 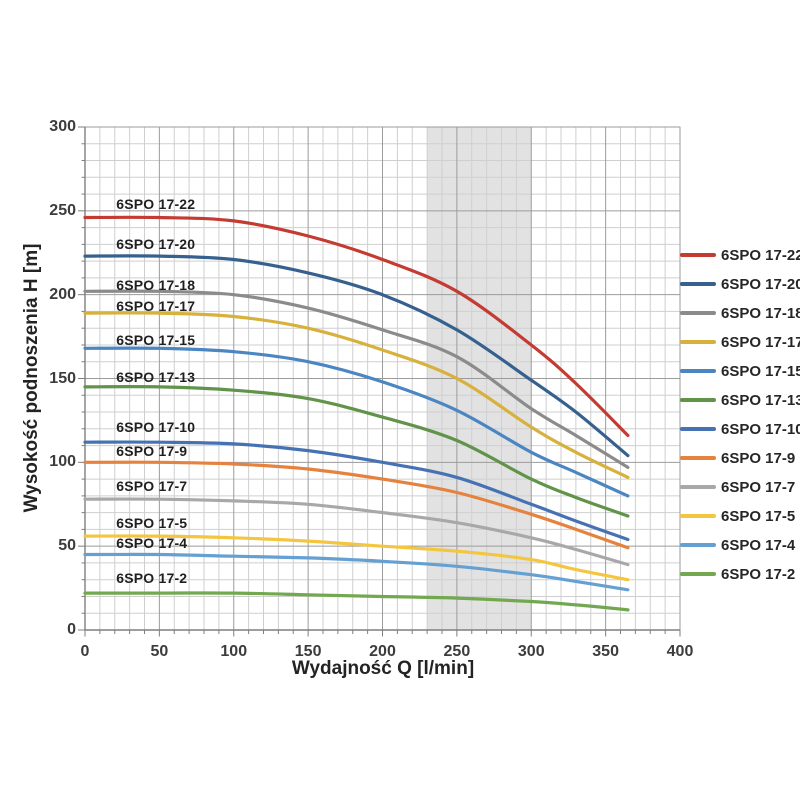 I want to click on legend-item: 6SPO 17-7, so click(x=737, y=487).